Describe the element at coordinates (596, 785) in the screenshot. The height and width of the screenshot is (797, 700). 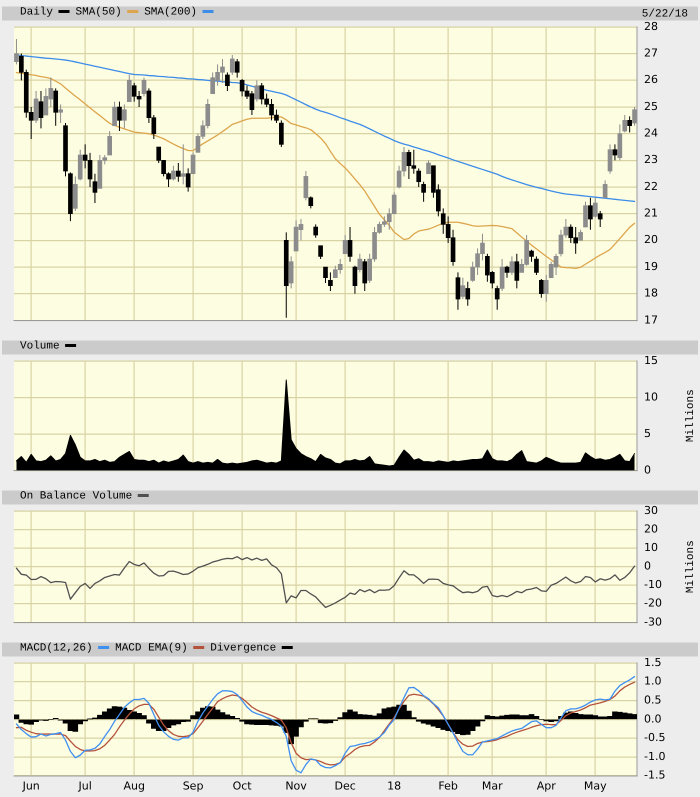
I see `x-tick-label: May` at that location.